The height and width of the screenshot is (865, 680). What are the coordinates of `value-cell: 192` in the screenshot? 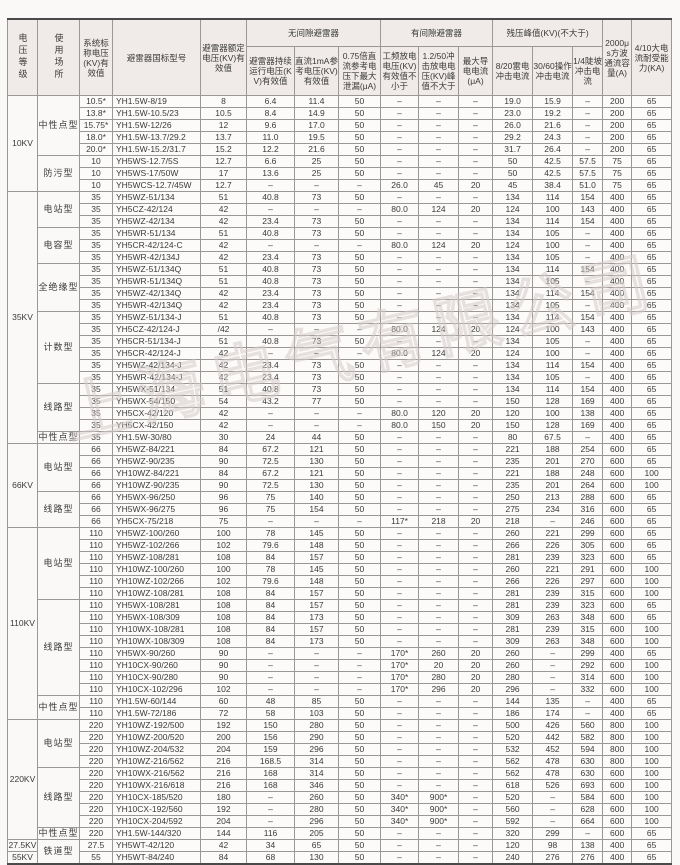 It's located at (223, 725).